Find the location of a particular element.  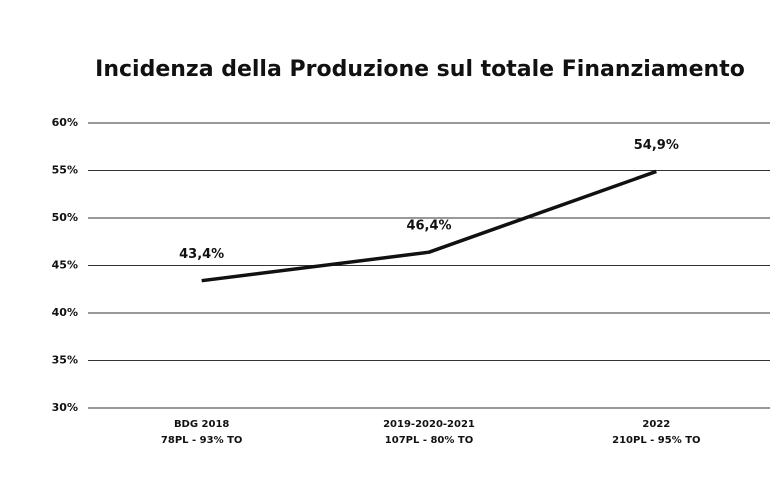

x-tick-label: BDG 2018 is located at coordinates (201, 424).